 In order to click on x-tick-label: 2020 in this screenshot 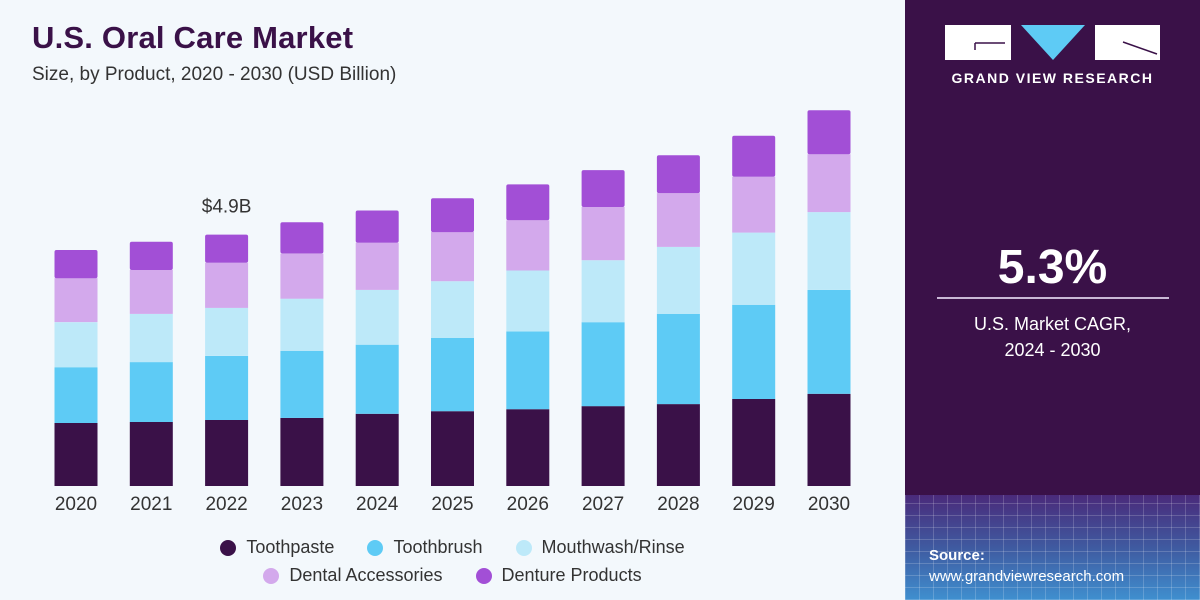, I will do `click(76, 504)`.